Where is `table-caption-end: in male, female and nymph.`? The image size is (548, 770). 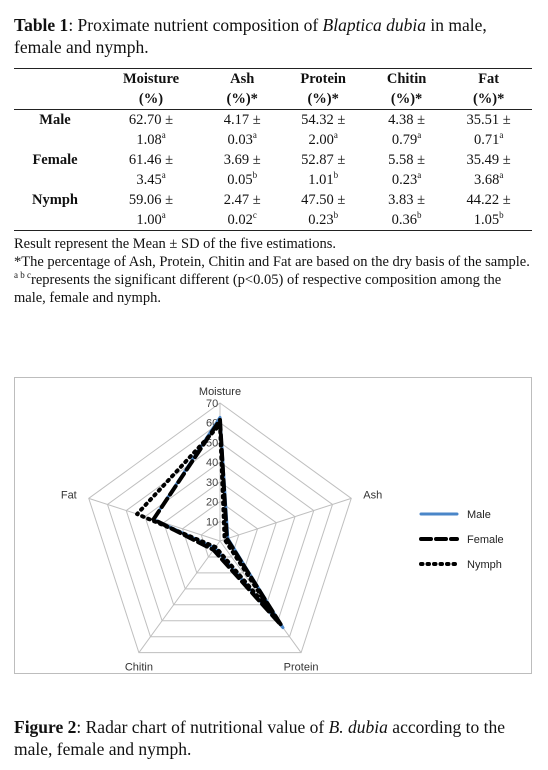
table-caption-end: in male, female and nymph. is located at coordinates (250, 36).